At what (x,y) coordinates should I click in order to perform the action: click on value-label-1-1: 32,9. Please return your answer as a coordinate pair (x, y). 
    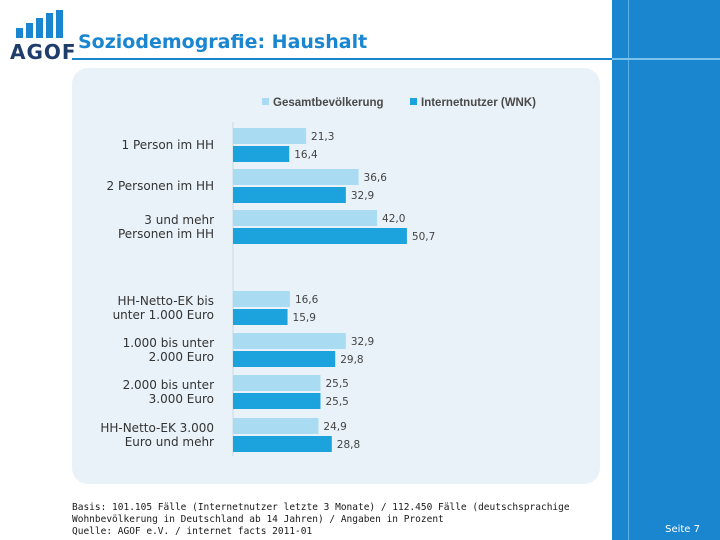
    Looking at the image, I should click on (362, 196).